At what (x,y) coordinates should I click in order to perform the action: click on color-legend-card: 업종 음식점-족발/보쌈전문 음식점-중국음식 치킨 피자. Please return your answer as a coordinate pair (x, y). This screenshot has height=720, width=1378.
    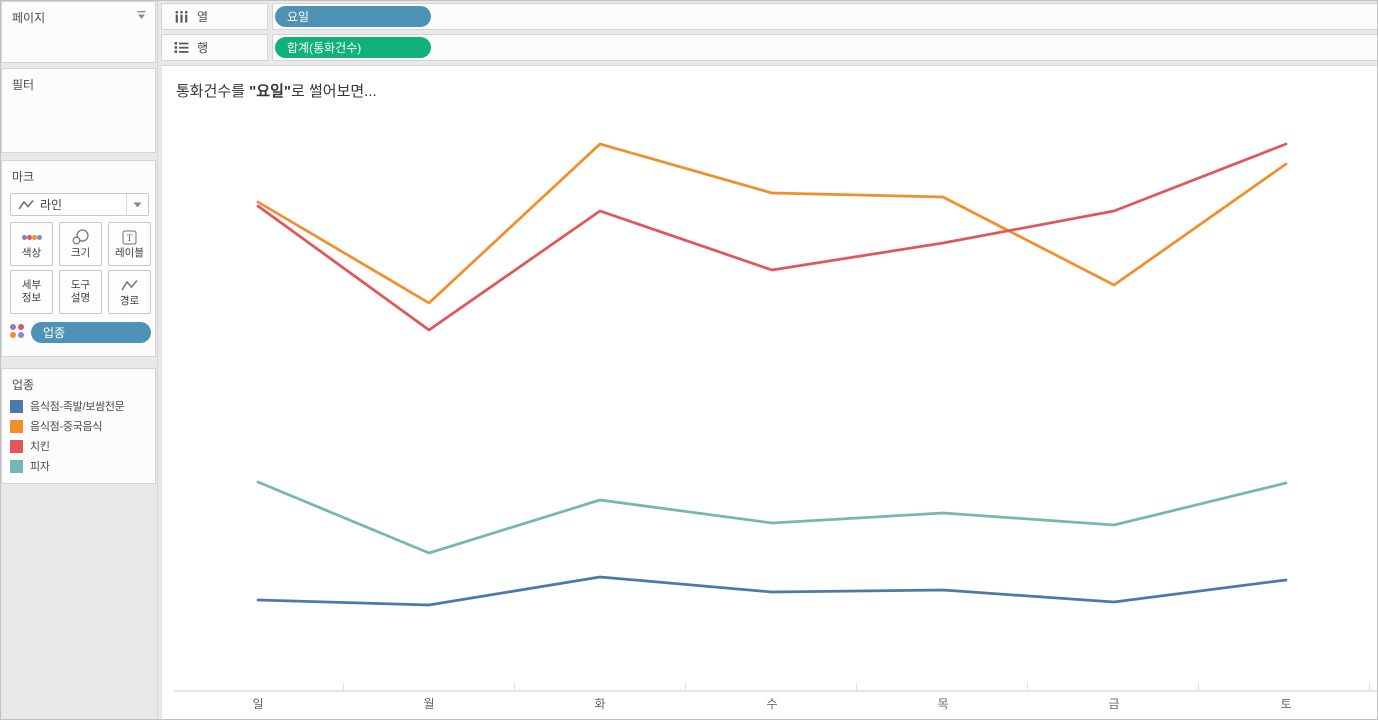
    Looking at the image, I should click on (78, 426).